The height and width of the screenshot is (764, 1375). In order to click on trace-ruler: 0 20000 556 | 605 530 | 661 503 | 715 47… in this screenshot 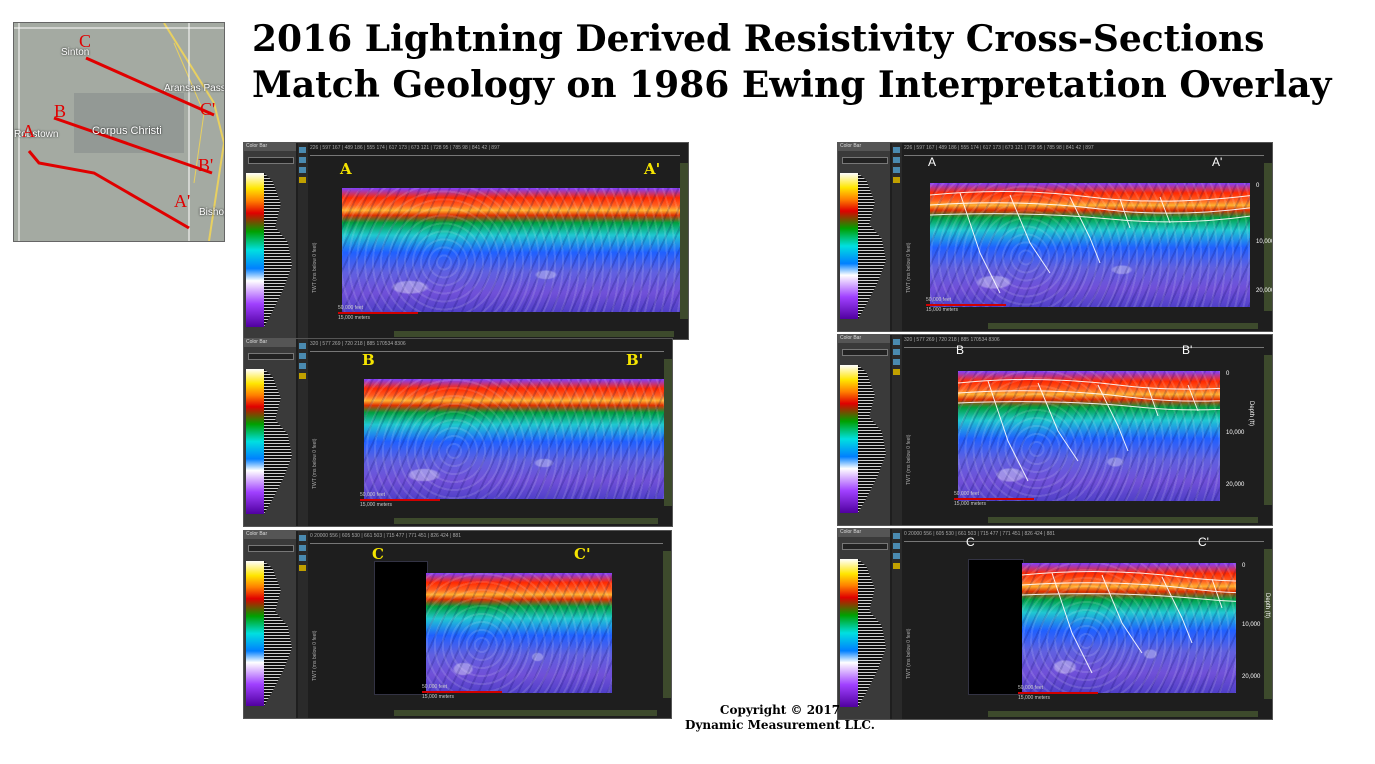, I will do `click(1084, 536)`.